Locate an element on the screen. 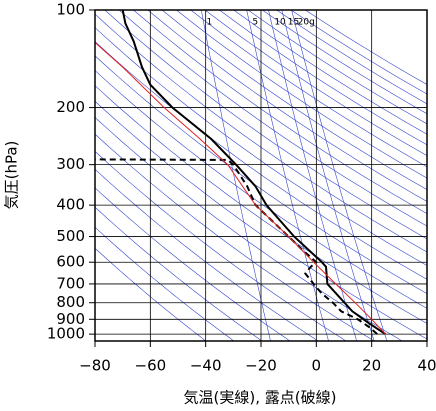 This screenshot has width=436, height=411. x-tick-label: −20 is located at coordinates (261, 366).